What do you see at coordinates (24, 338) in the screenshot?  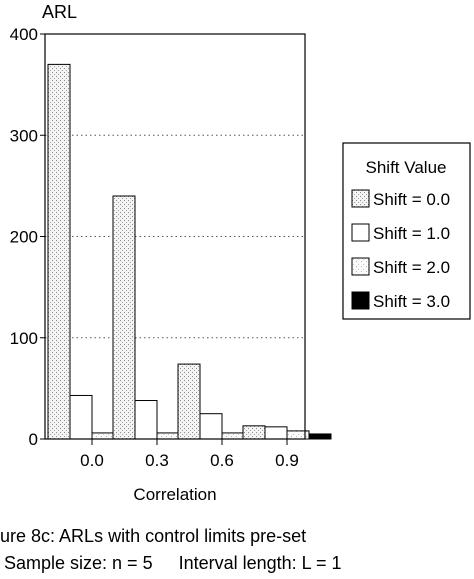 I see `y-tick-label: 100` at bounding box center [24, 338].